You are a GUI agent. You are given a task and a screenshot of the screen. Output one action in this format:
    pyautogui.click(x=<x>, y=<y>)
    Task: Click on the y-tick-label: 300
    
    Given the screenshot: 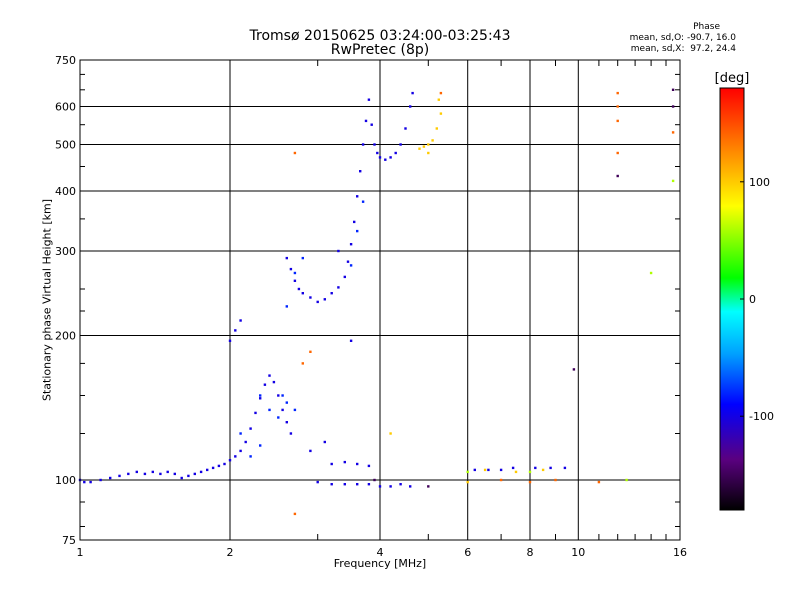 What is the action you would take?
    pyautogui.click(x=65, y=251)
    